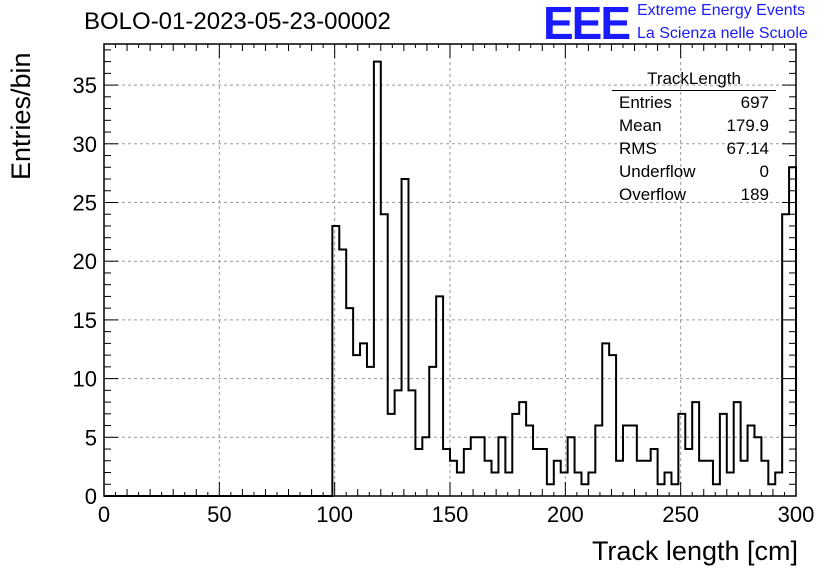 The image size is (836, 572). Describe the element at coordinates (721, 10) in the screenshot. I see `logo-caption-line1: Extreme Energy Events` at that location.